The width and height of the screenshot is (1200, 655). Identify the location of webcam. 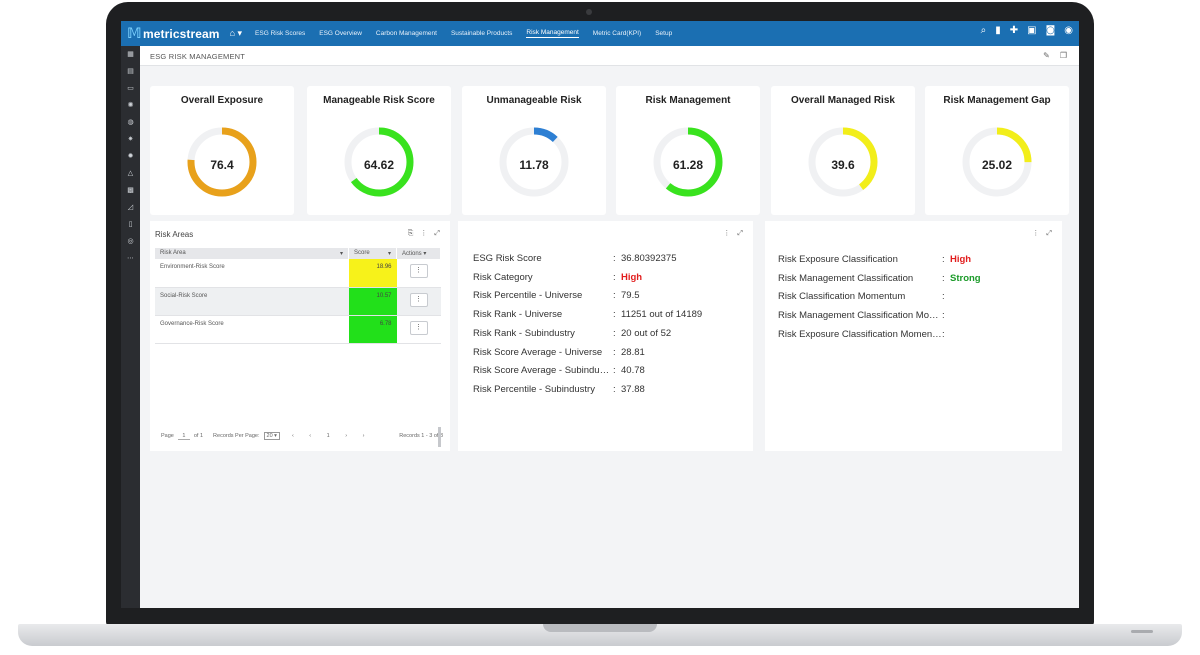
(589, 12).